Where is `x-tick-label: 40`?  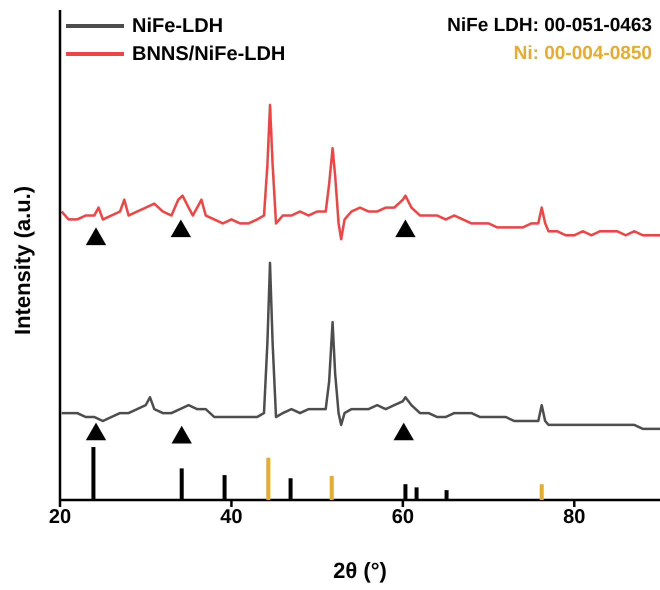
x-tick-label: 40 is located at coordinates (231, 517).